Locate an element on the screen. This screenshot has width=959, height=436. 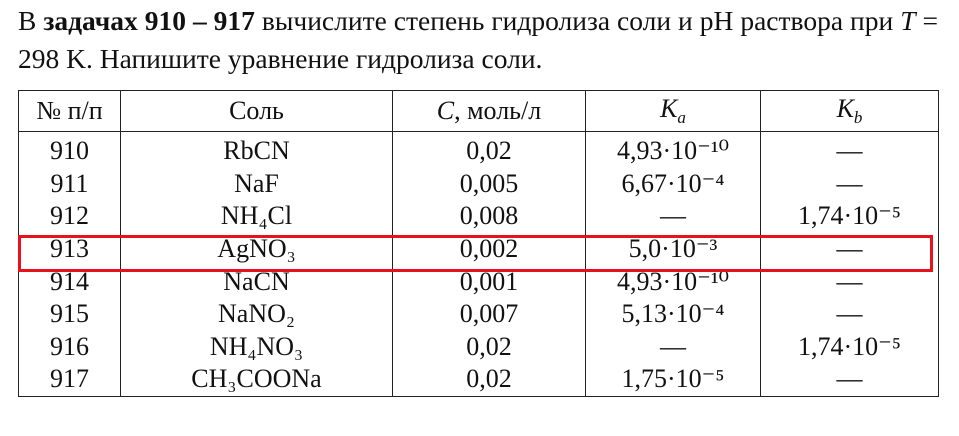
header-cell: Kb is located at coordinates (849, 111).